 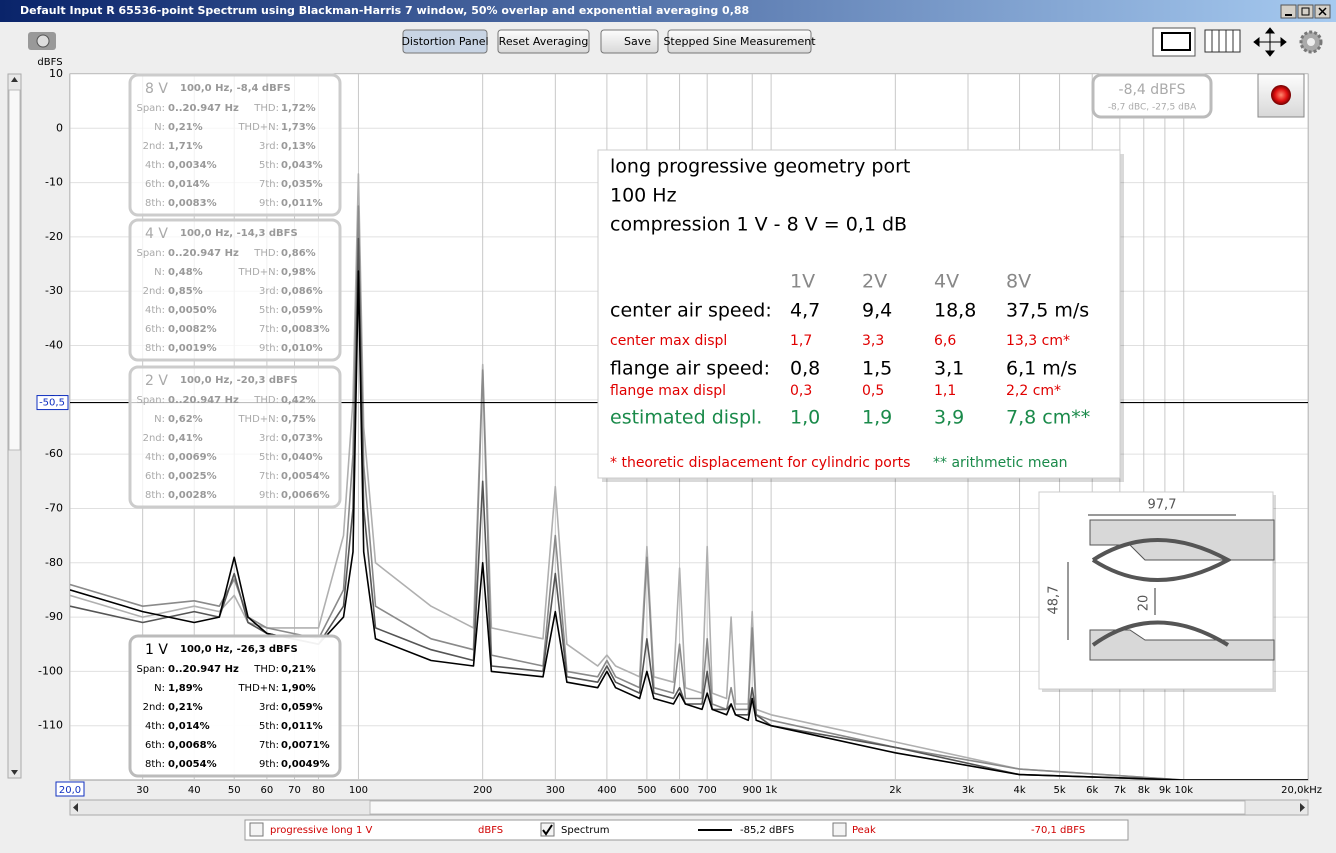 What do you see at coordinates (302, 726) in the screenshot?
I see `stat-value: 0,011%` at bounding box center [302, 726].